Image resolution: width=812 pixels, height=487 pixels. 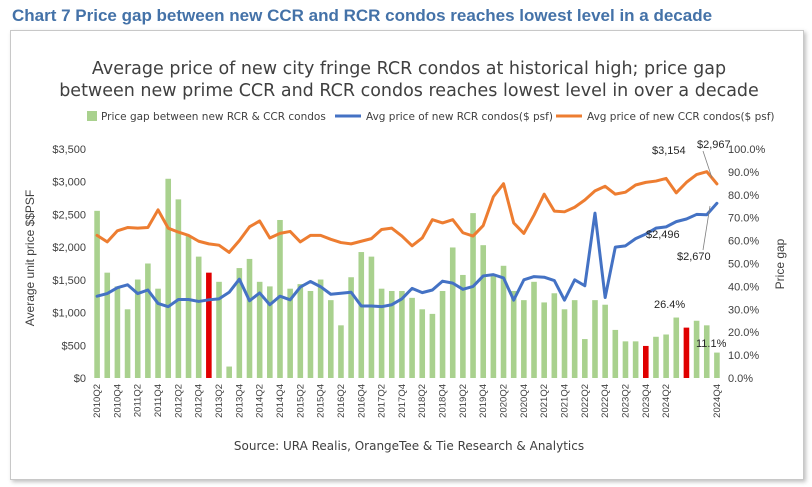 What do you see at coordinates (280, 401) in the screenshot?
I see `x-tick-label: 2014Q4` at bounding box center [280, 401].